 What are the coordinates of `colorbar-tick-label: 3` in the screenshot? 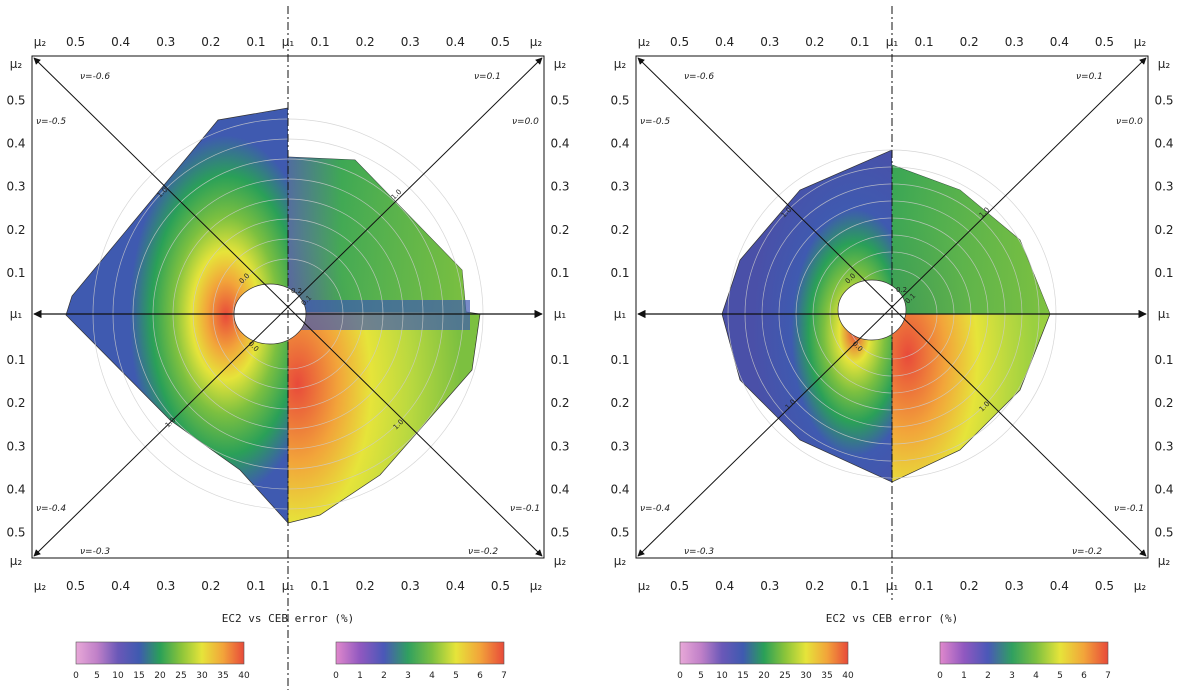 It's located at (408, 676).